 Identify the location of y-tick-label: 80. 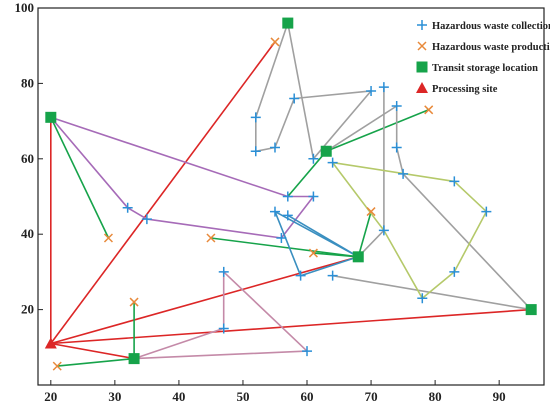
(27, 82).